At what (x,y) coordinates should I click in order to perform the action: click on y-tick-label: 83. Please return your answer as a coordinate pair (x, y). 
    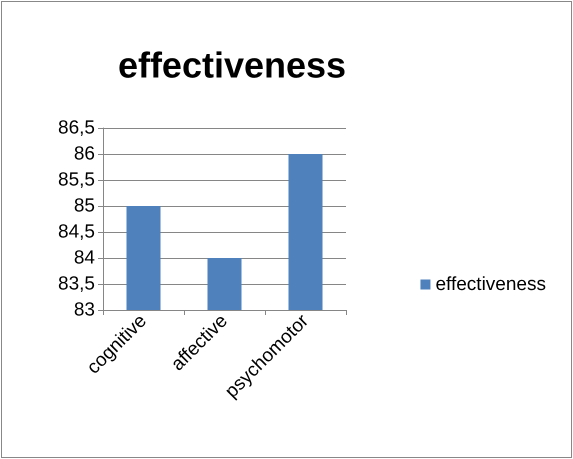
    Looking at the image, I should click on (84, 310).